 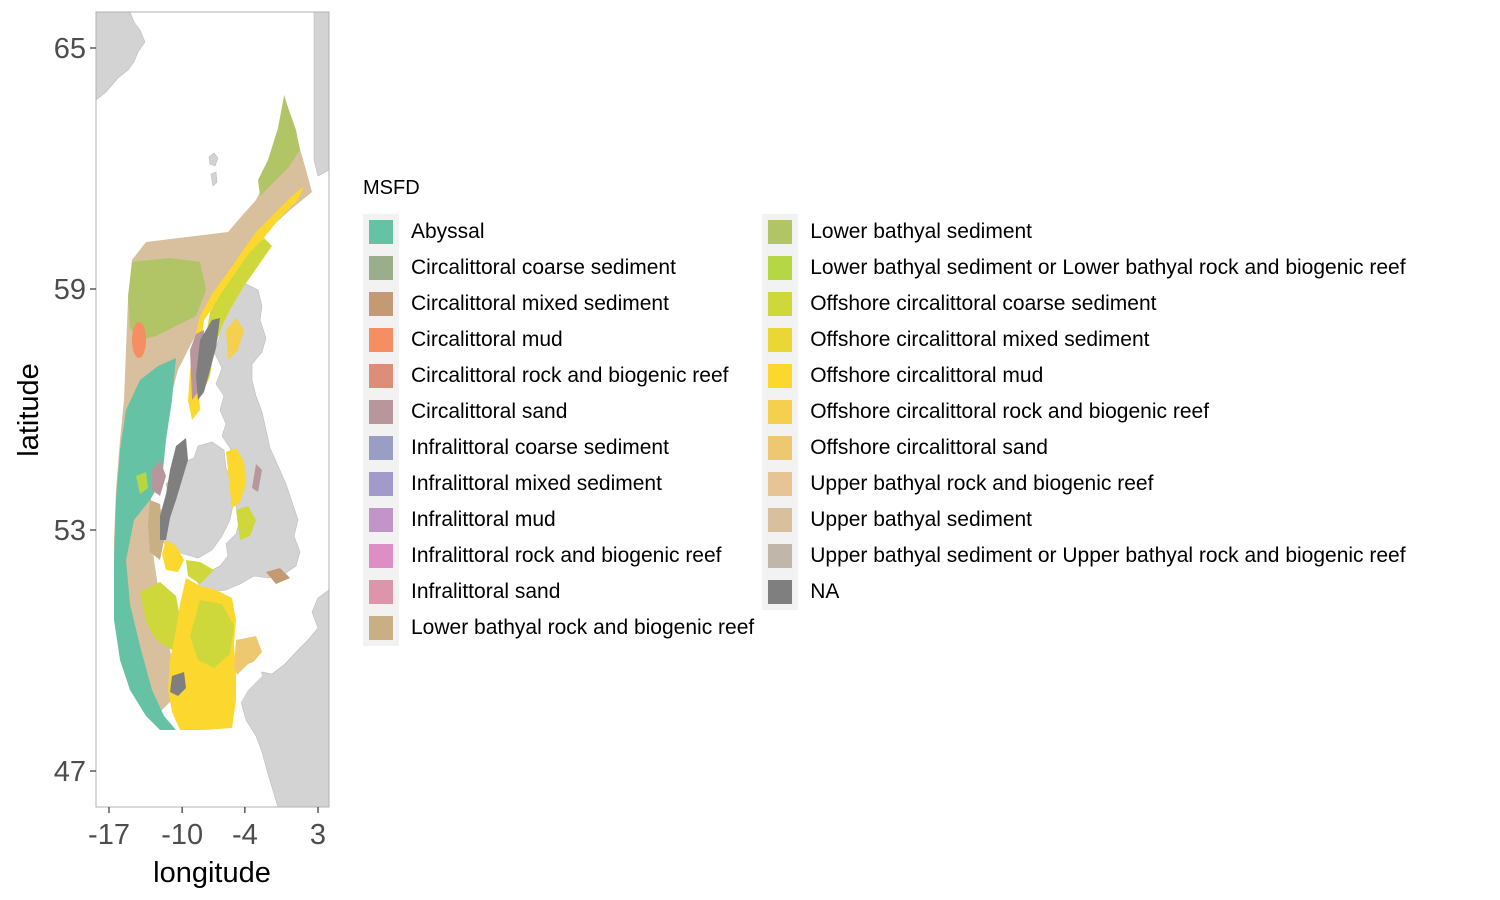 I want to click on legend-label: NA, so click(x=825, y=591).